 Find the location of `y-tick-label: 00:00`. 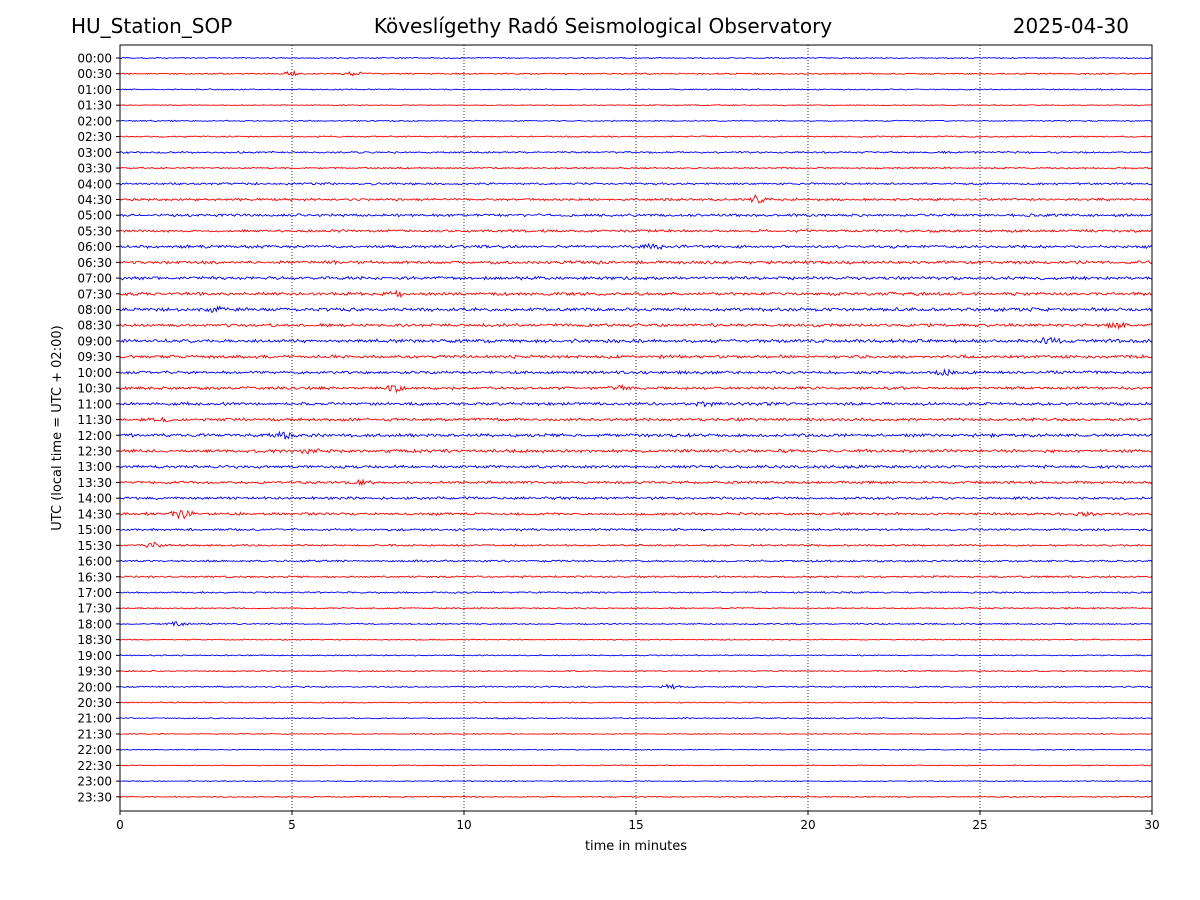

y-tick-label: 00:00 is located at coordinates (94, 59).